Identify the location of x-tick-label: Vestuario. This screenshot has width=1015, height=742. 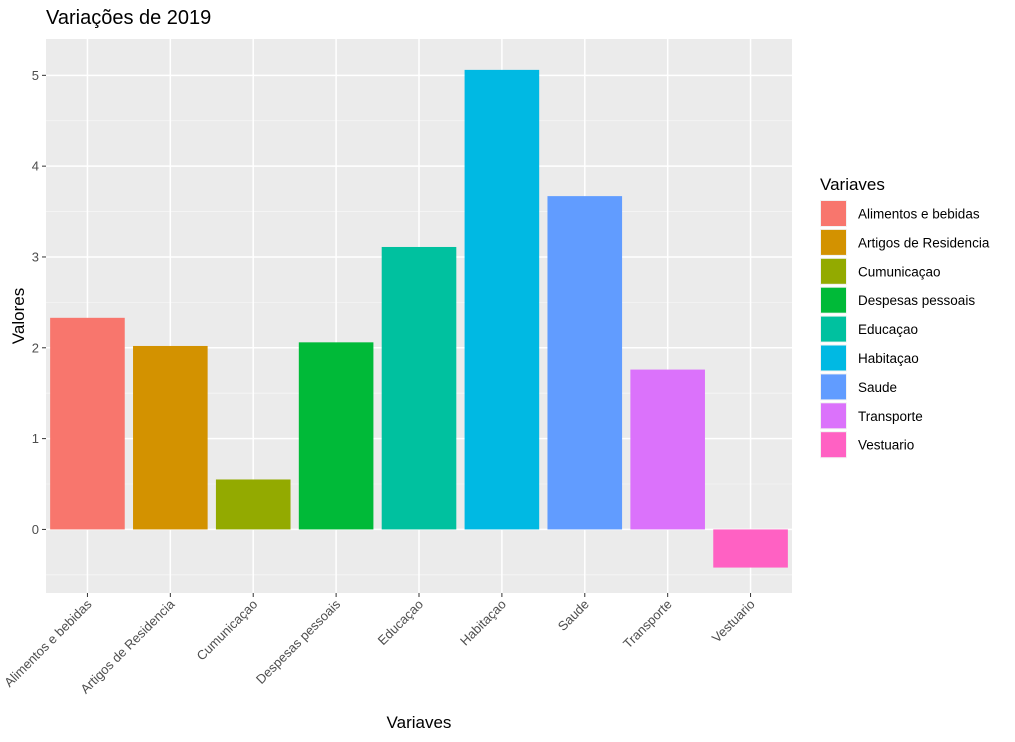
(733, 621).